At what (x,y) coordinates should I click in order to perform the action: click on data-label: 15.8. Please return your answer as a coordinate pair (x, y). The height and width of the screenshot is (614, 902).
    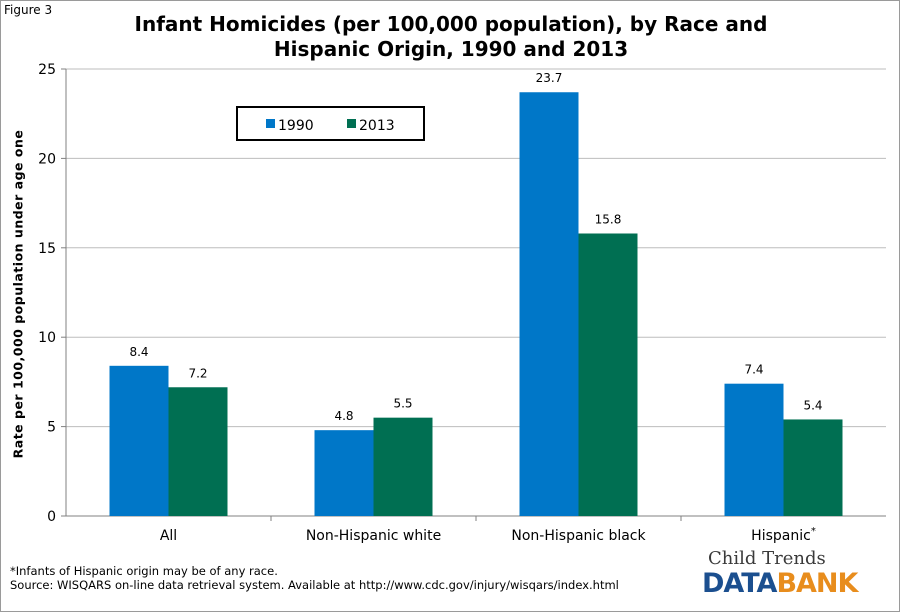
    Looking at the image, I should click on (608, 219).